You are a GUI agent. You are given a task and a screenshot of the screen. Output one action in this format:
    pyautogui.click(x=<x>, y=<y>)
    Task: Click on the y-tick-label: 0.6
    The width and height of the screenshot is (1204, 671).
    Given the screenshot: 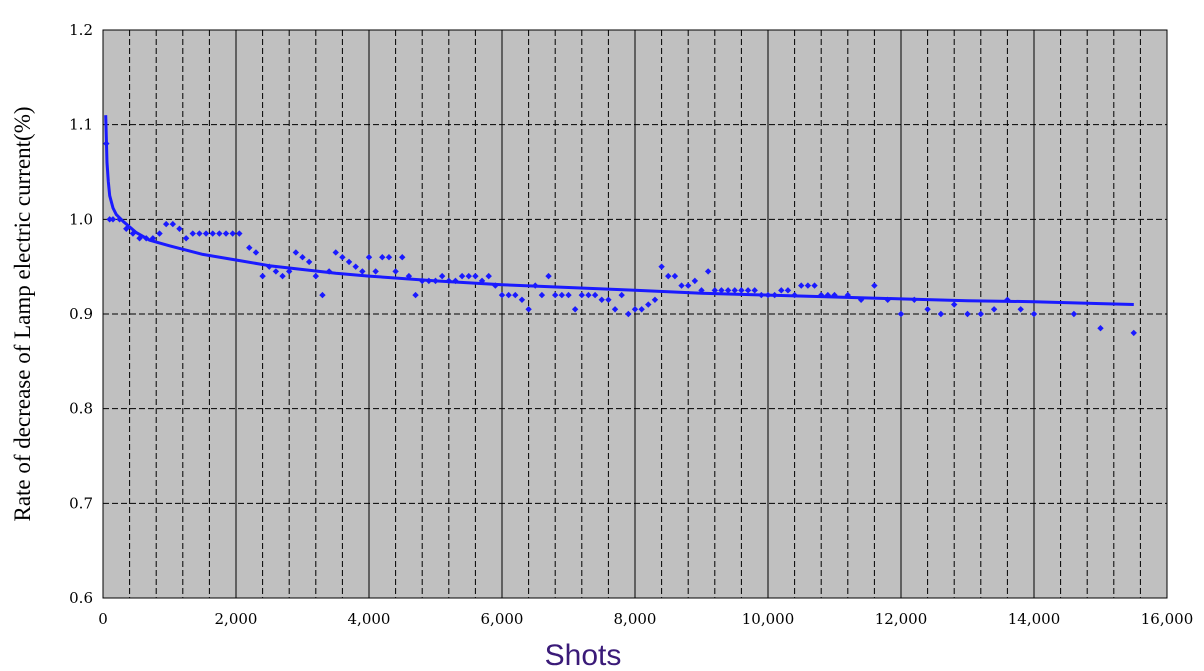 What is the action you would take?
    pyautogui.click(x=81, y=598)
    